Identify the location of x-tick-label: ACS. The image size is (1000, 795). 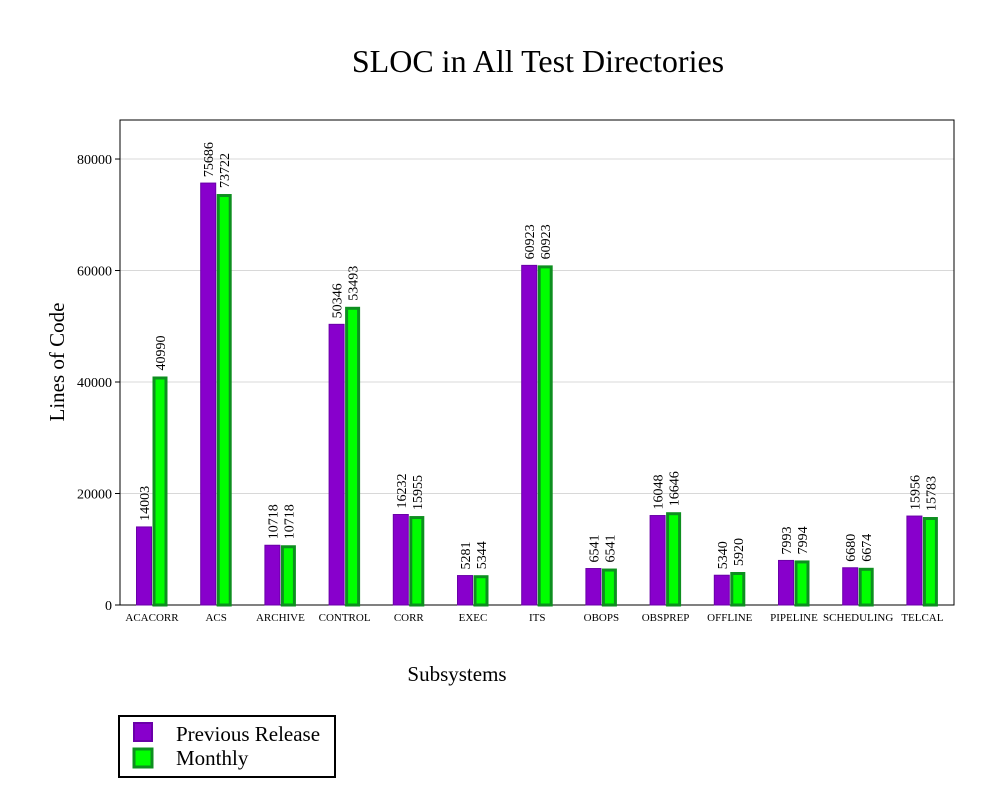
(215, 618).